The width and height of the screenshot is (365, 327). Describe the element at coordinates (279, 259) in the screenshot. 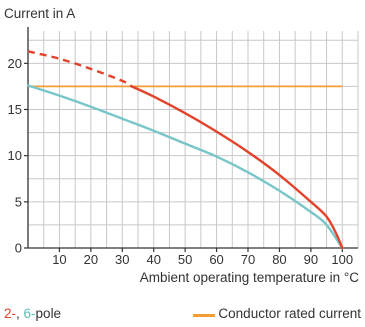

I see `x-tick-label: 80` at that location.